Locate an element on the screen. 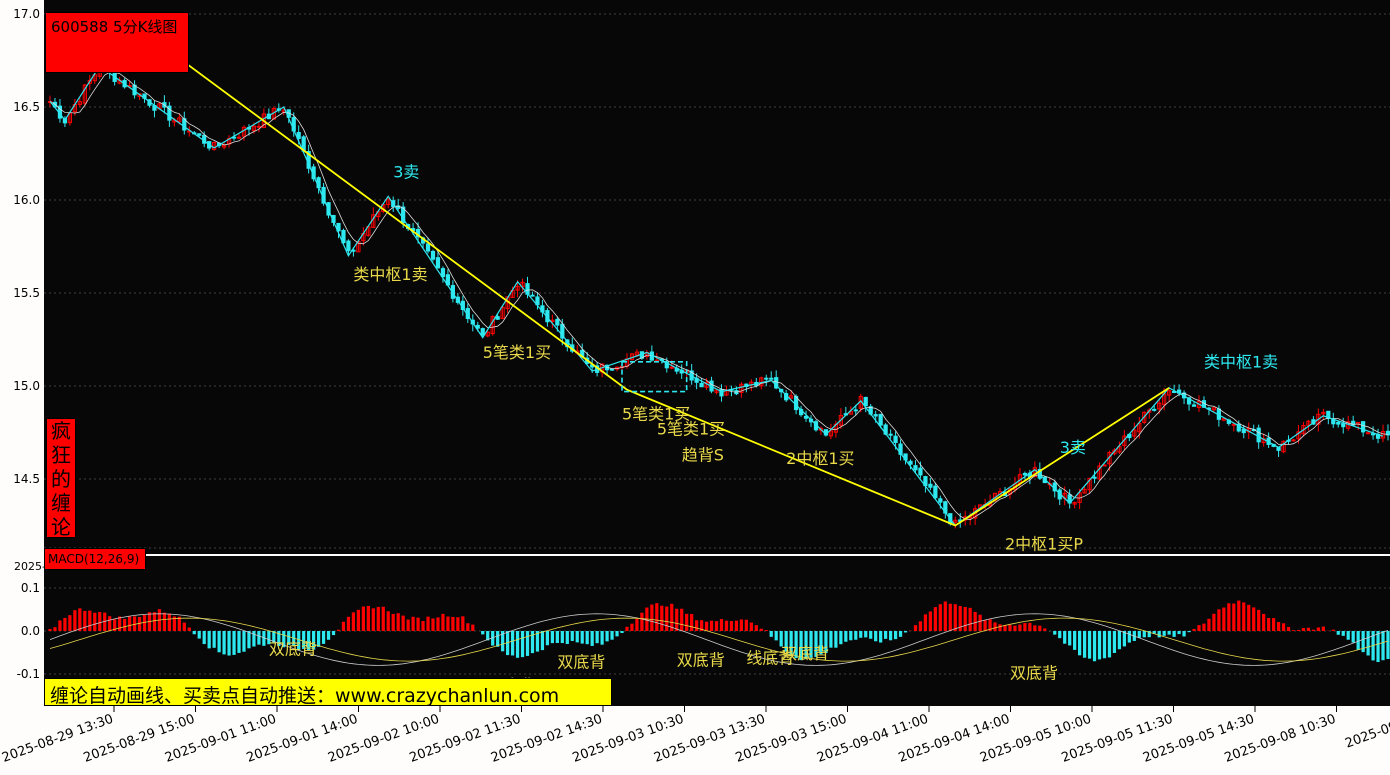 This screenshot has width=1390, height=775. side-label-box: 疯 狂 的 缠 论 is located at coordinates (61, 478).